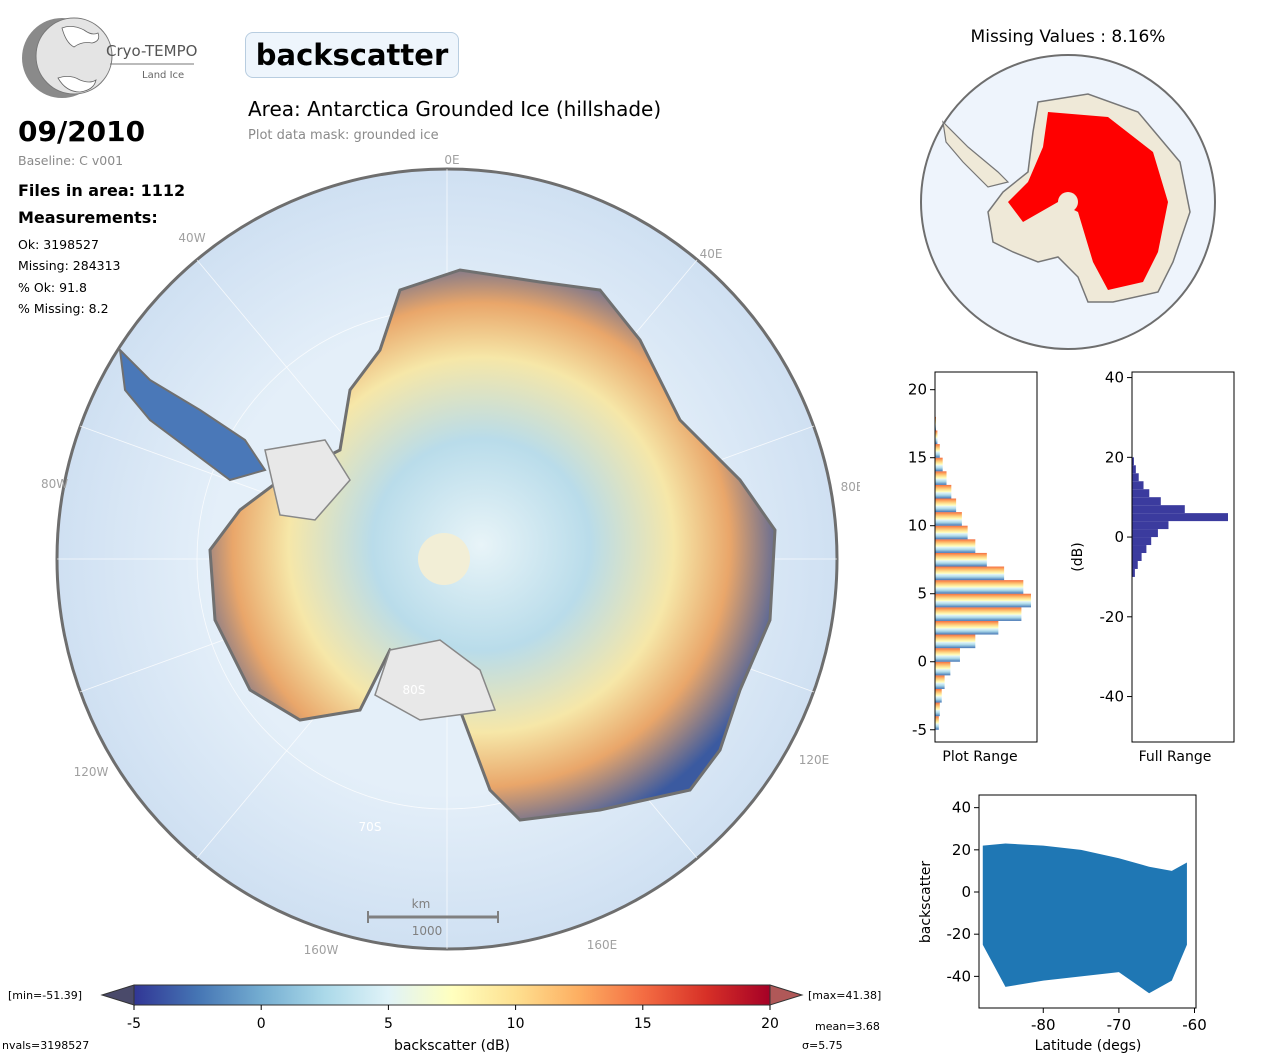 The width and height of the screenshot is (1272, 1060). Describe the element at coordinates (917, 526) in the screenshot. I see `histogram-plot-range-ytick-label: 10` at that location.